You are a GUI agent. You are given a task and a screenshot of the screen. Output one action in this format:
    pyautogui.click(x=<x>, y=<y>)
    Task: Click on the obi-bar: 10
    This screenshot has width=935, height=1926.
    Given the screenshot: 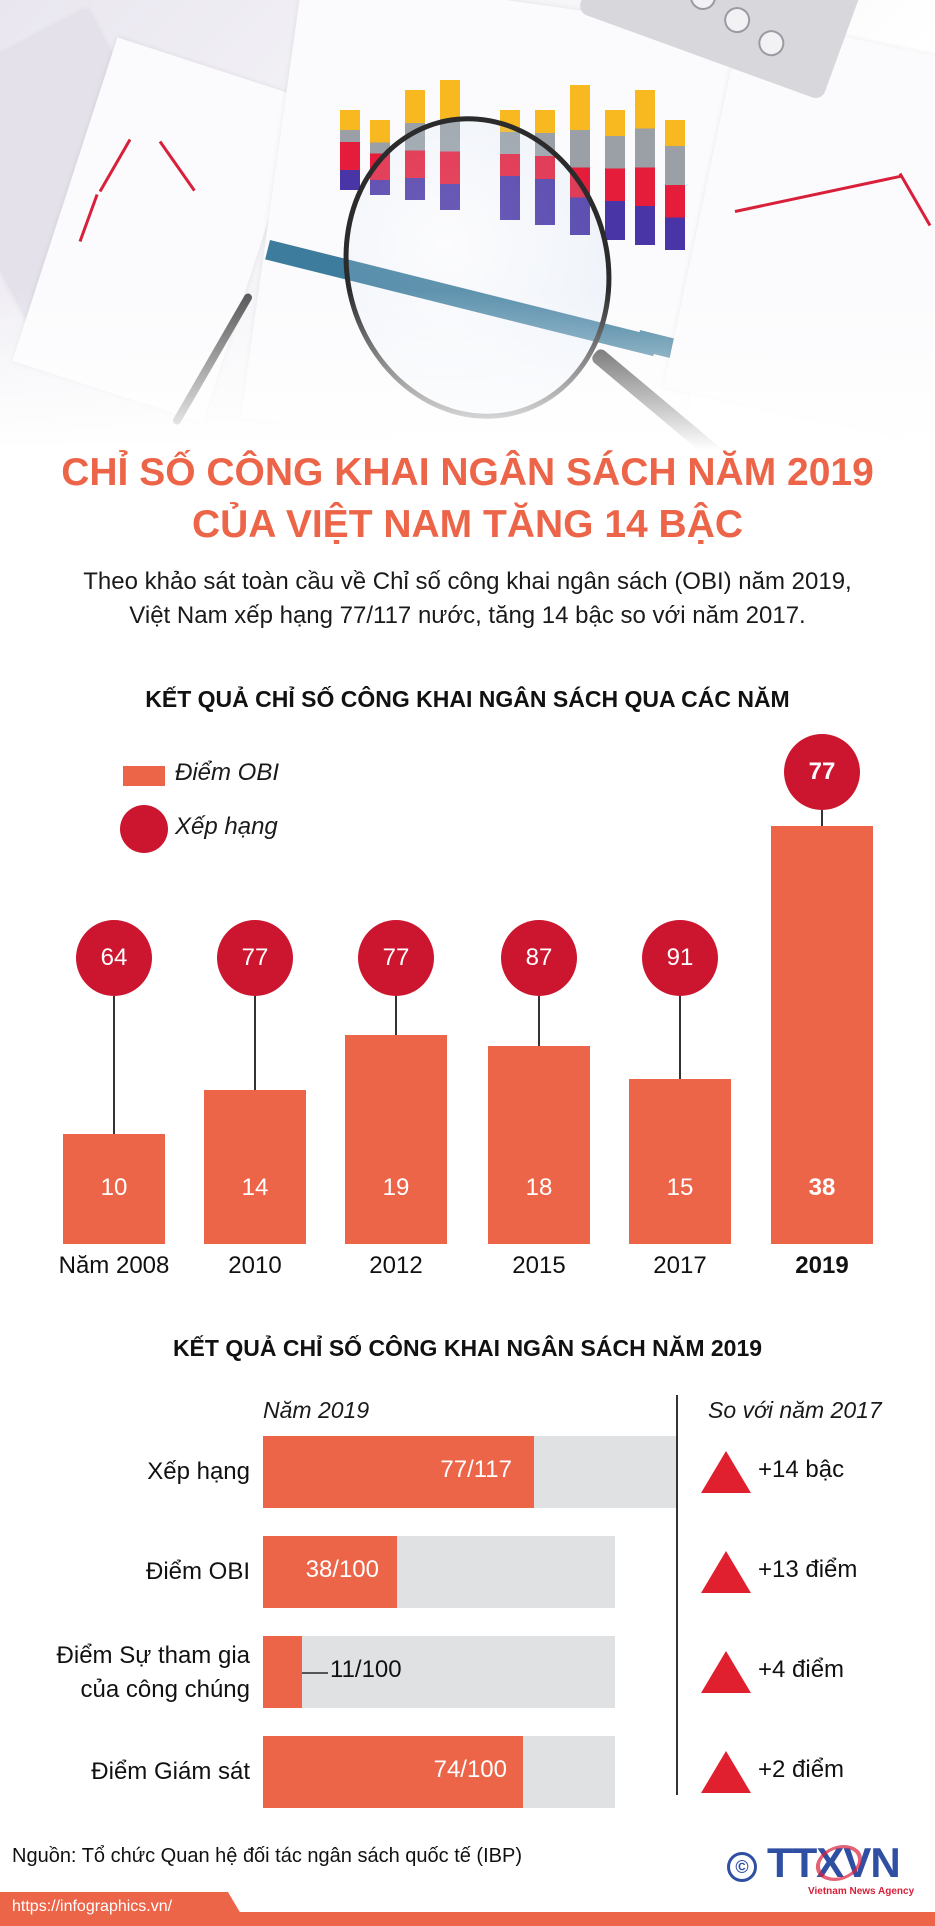 What is the action you would take?
    pyautogui.click(x=114, y=1189)
    